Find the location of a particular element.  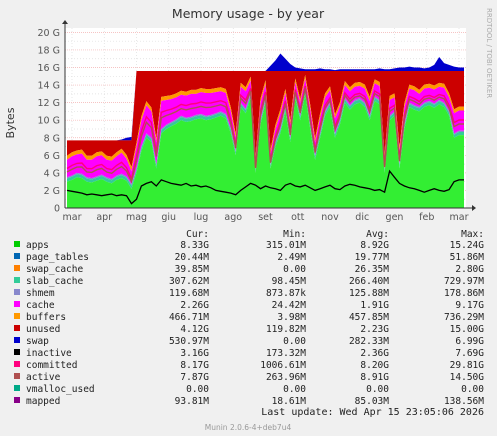

legend-name: mapped is located at coordinates (43, 401).